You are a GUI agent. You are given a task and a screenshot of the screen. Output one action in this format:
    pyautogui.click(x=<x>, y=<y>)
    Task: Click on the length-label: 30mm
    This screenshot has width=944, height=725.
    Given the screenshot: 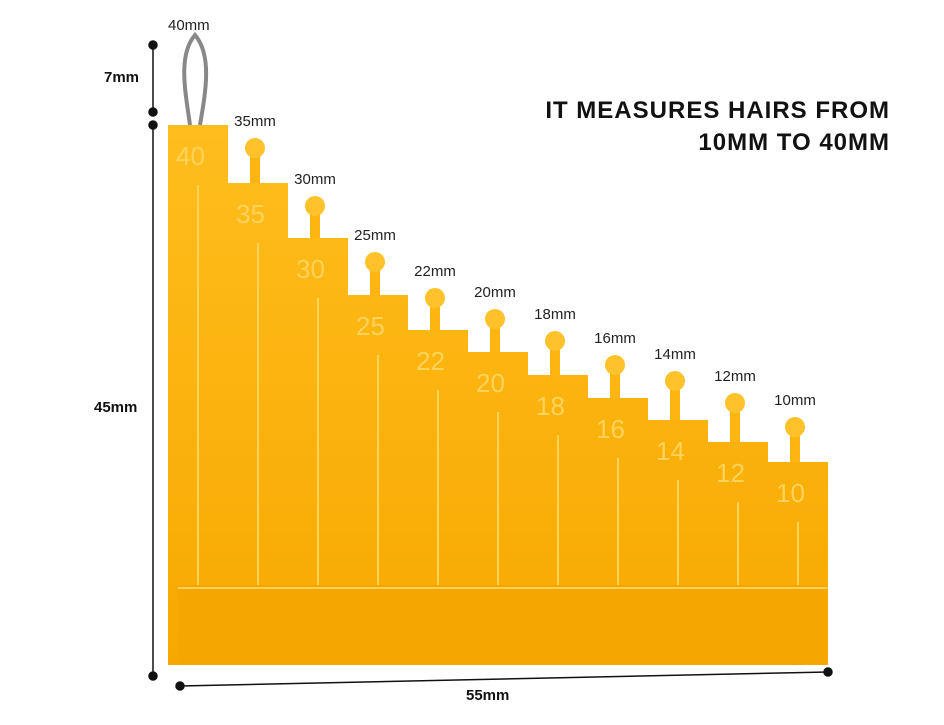 What is the action you would take?
    pyautogui.click(x=315, y=179)
    